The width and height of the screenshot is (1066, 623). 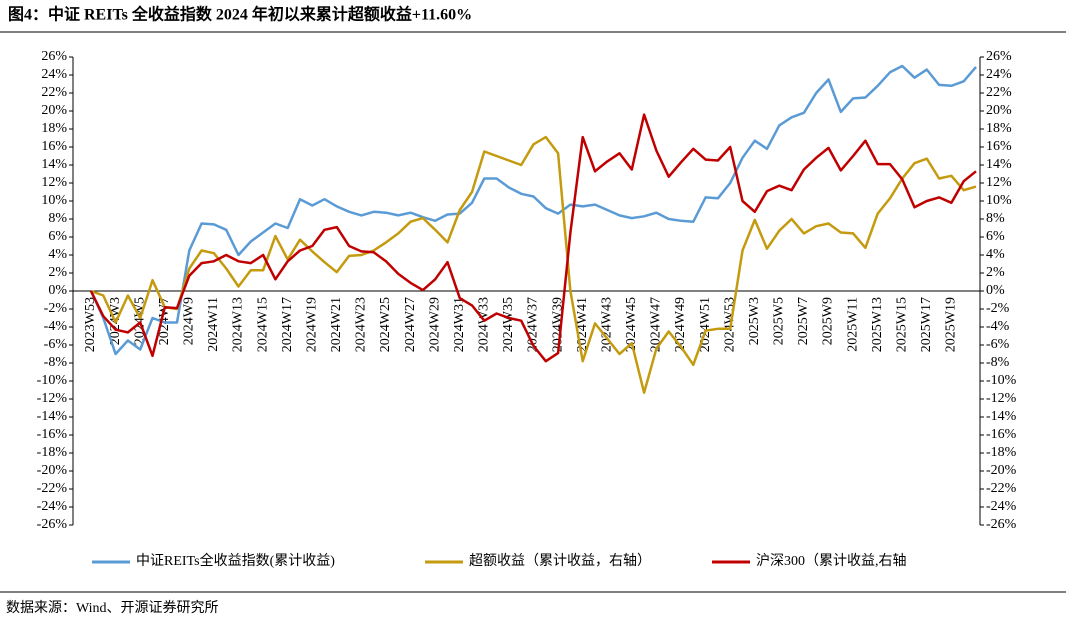 I want to click on x-tick-label: 2024W9, so click(x=189, y=321).